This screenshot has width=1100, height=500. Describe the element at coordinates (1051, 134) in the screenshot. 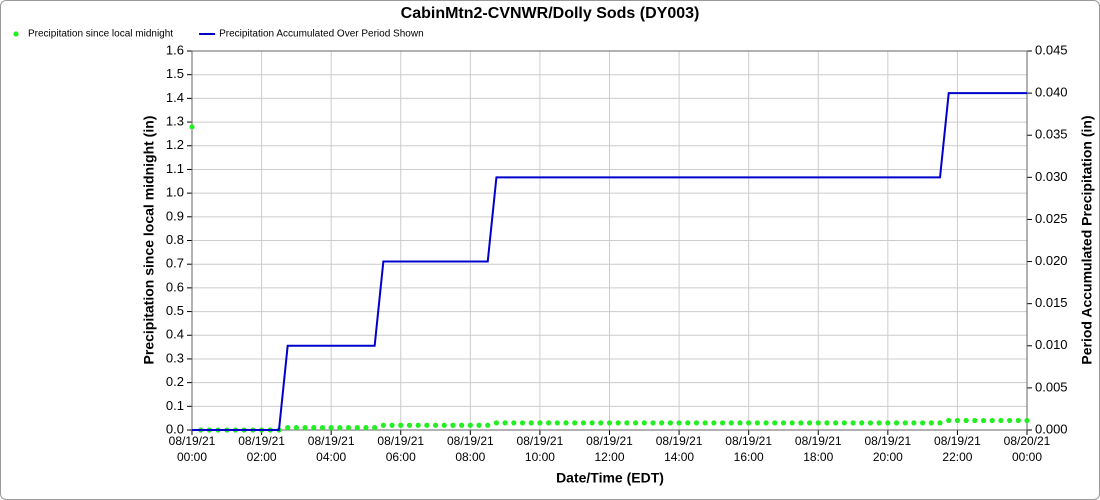

I see `y2-tick-label: 0.035` at that location.